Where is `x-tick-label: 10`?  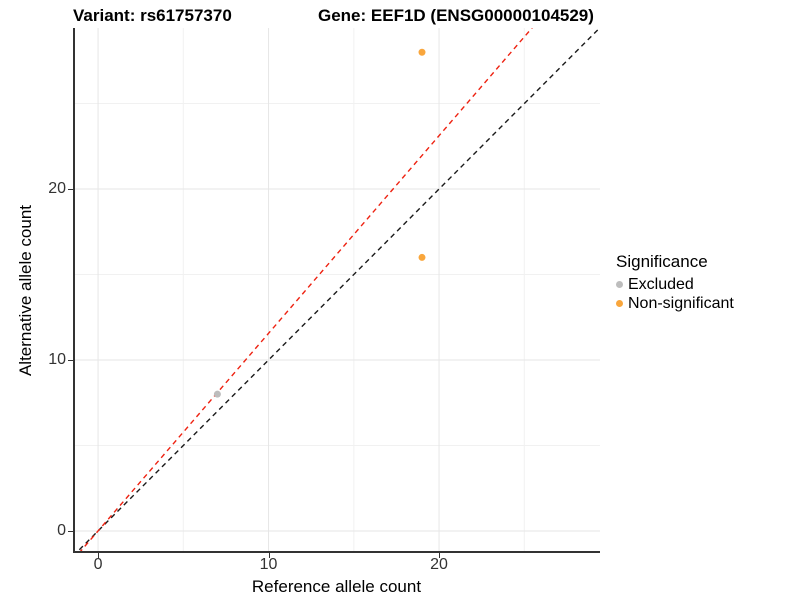
x-tick-label: 10 is located at coordinates (268, 564).